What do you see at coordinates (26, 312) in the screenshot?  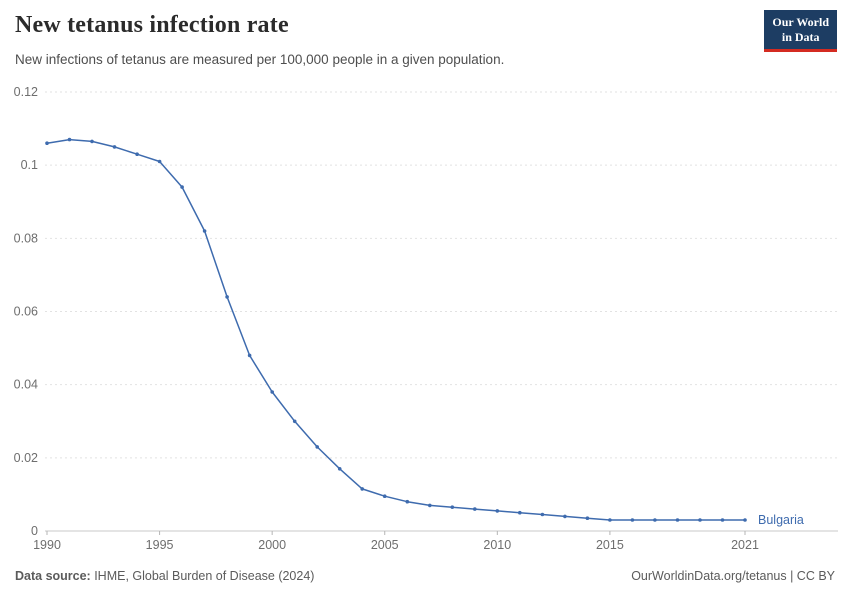 I see `y-axis-tick-label: 0.06` at bounding box center [26, 312].